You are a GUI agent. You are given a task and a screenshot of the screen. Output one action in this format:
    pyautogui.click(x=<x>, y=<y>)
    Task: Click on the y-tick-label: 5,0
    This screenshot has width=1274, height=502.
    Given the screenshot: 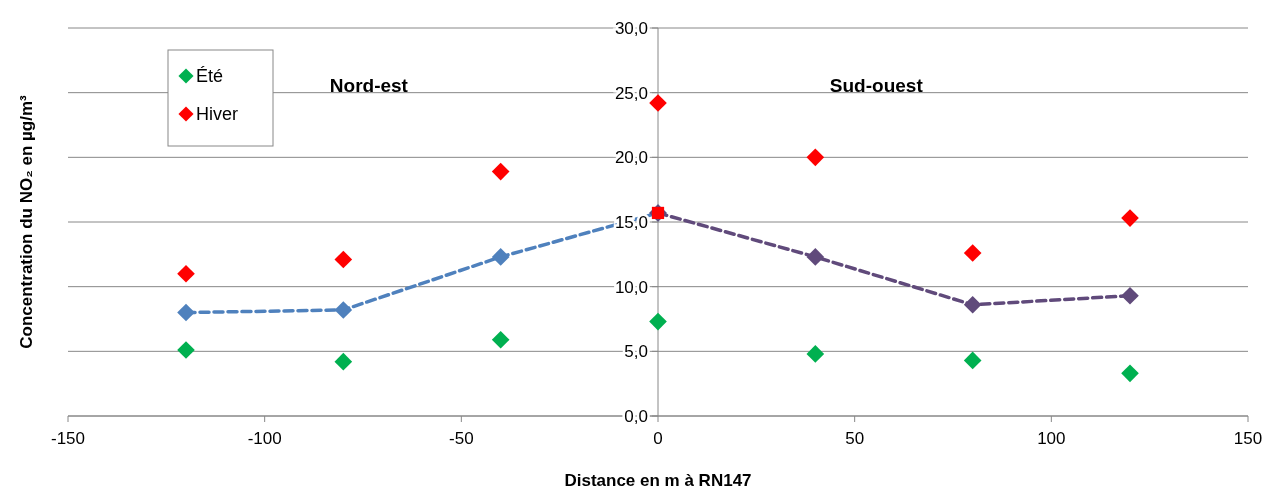 What is the action you would take?
    pyautogui.click(x=636, y=352)
    